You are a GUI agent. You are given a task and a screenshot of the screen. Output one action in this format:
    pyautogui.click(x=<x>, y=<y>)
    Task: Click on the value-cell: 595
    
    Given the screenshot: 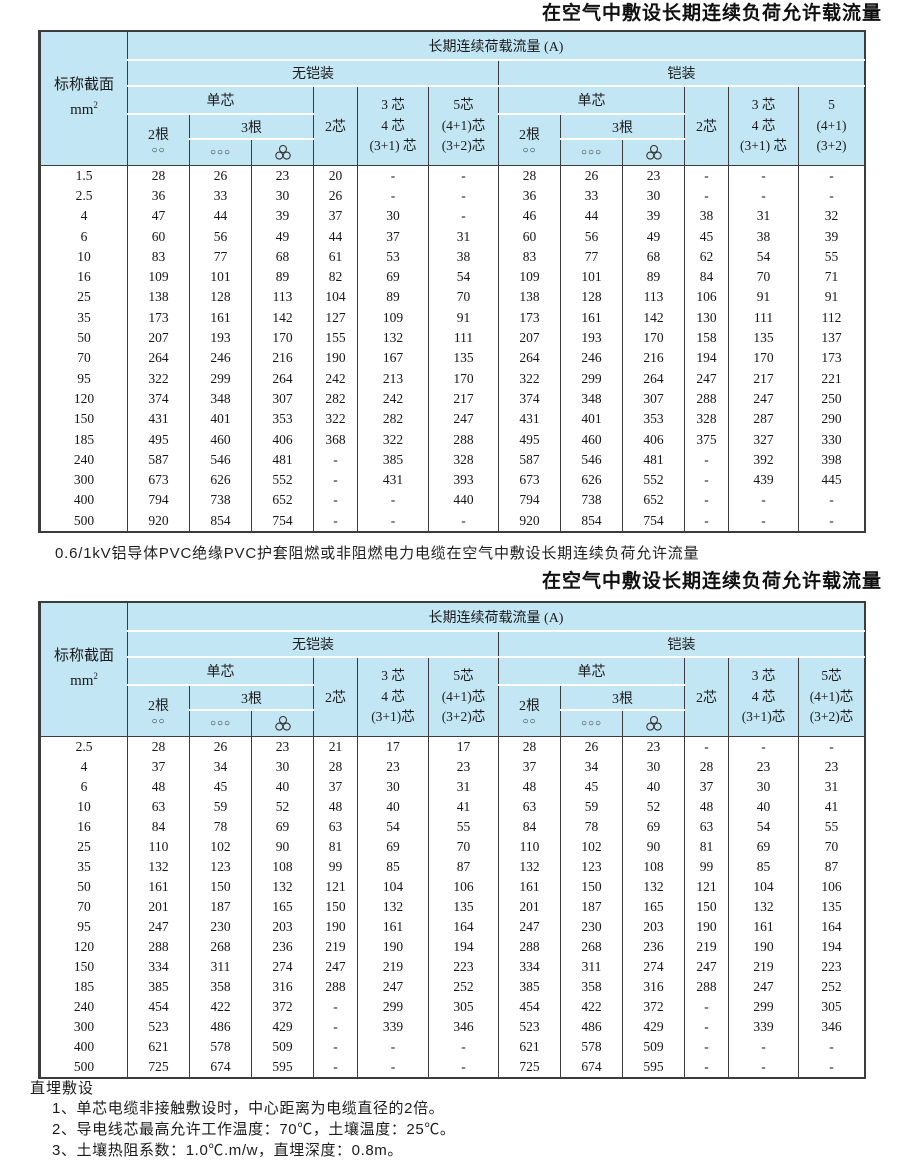 What is the action you would take?
    pyautogui.click(x=282, y=1066)
    